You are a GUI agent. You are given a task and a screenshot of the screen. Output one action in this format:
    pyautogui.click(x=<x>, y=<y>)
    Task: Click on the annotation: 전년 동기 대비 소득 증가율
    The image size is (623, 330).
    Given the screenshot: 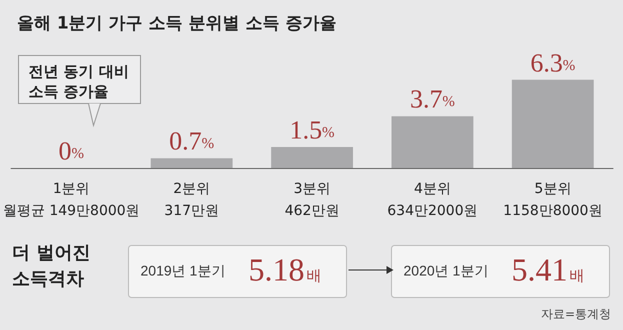 What is the action you would take?
    pyautogui.click(x=78, y=81)
    